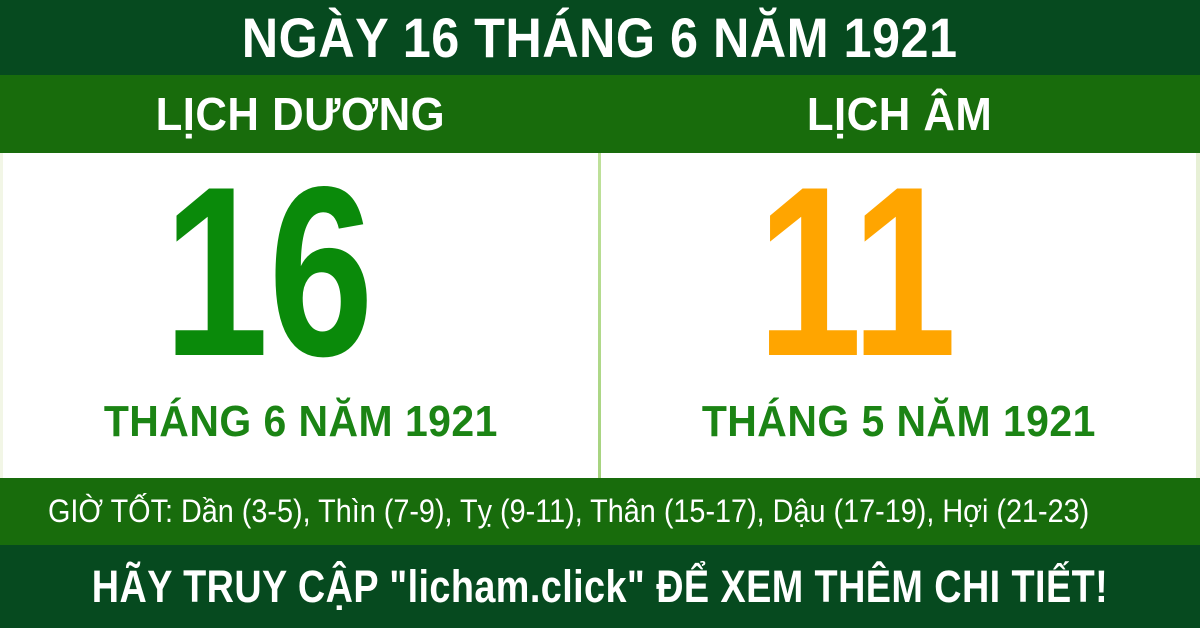  I want to click on lunar-heading-cell: LỊCH ÂM, so click(900, 114).